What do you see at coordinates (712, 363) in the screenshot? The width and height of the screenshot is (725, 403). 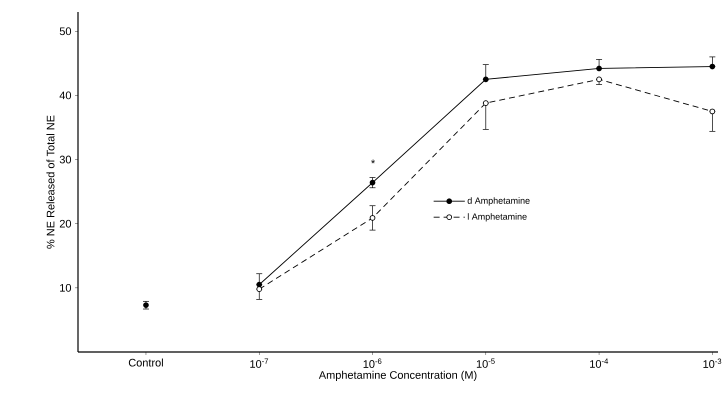 I see `x-tick-label: 10$^{-3}$` at bounding box center [712, 363].